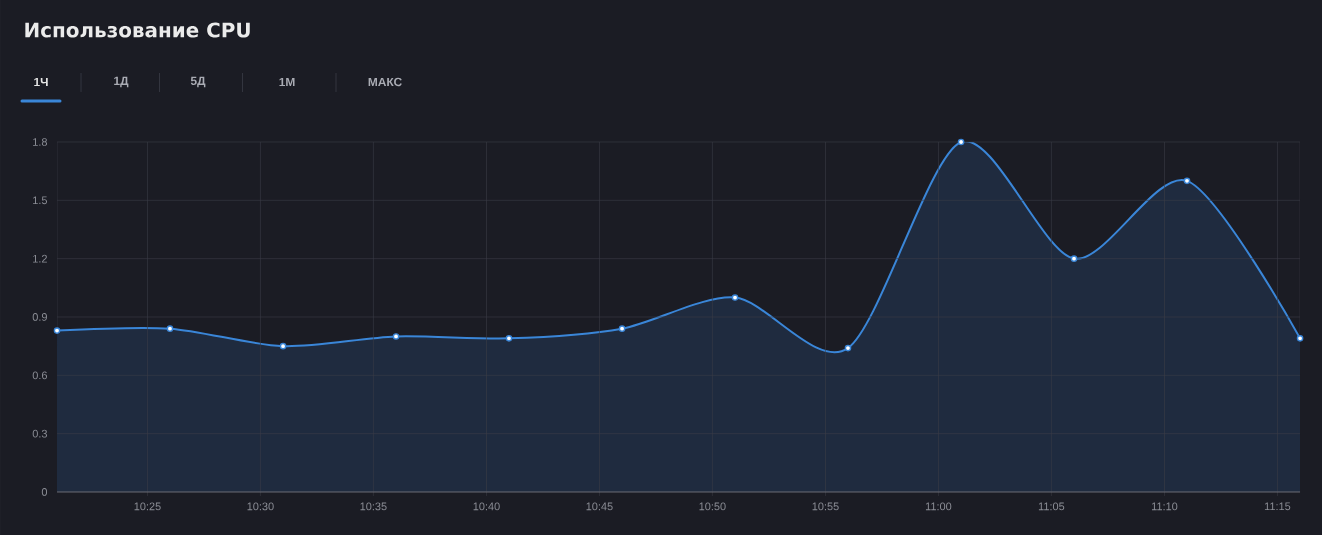  I want to click on y-tick-label: 0.6, so click(40, 375).